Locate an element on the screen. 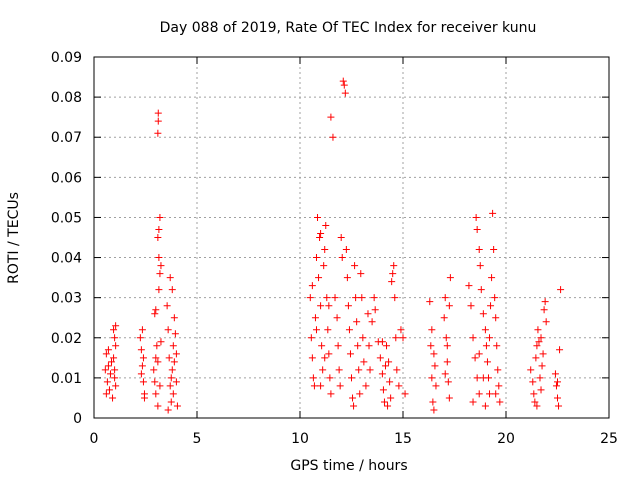 This screenshot has height=480, width=640. x-tick-label: 10 is located at coordinates (300, 439).